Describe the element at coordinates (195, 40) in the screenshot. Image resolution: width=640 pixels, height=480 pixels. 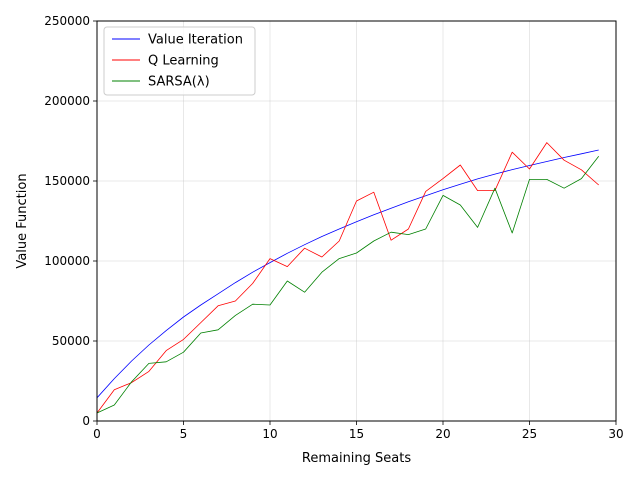
I see `legend-label: Value Iteration` at that location.